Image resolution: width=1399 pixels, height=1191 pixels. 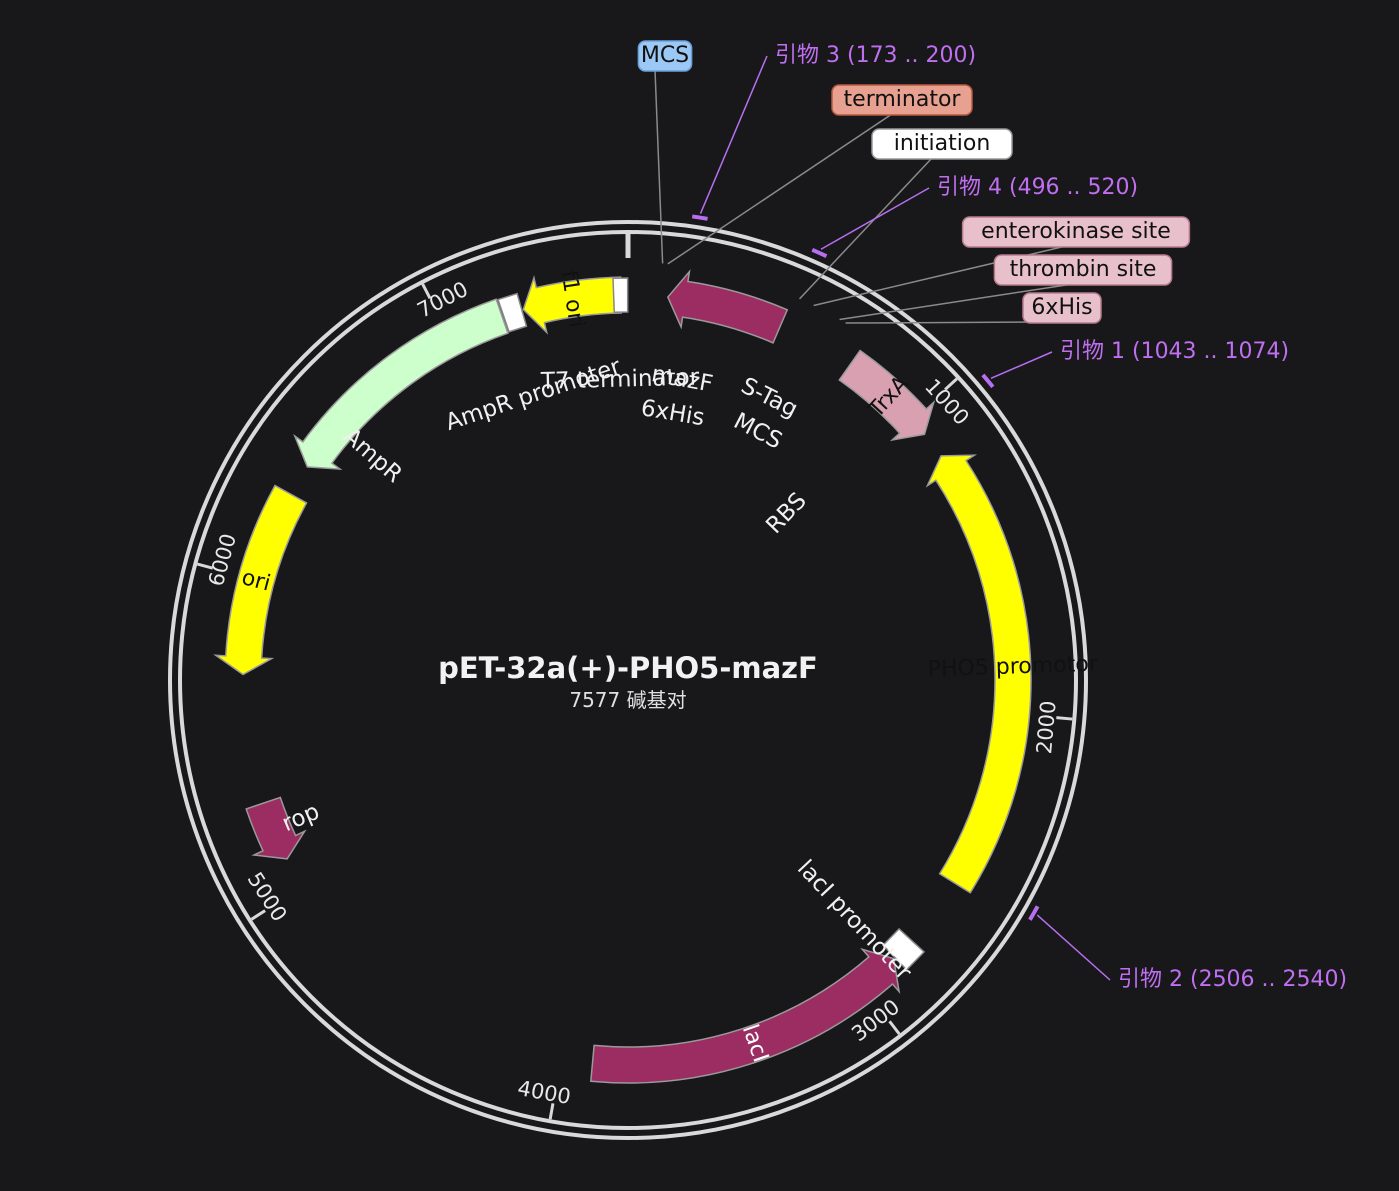 I want to click on feature-label-f1-ori: f1 ori, so click(x=572, y=299).